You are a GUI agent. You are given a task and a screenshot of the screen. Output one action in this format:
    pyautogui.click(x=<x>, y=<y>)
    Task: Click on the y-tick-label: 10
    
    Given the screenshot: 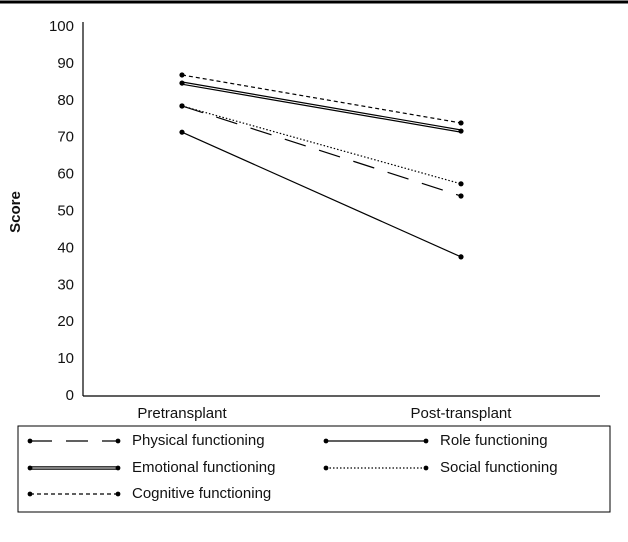 What is the action you would take?
    pyautogui.click(x=65, y=358)
    